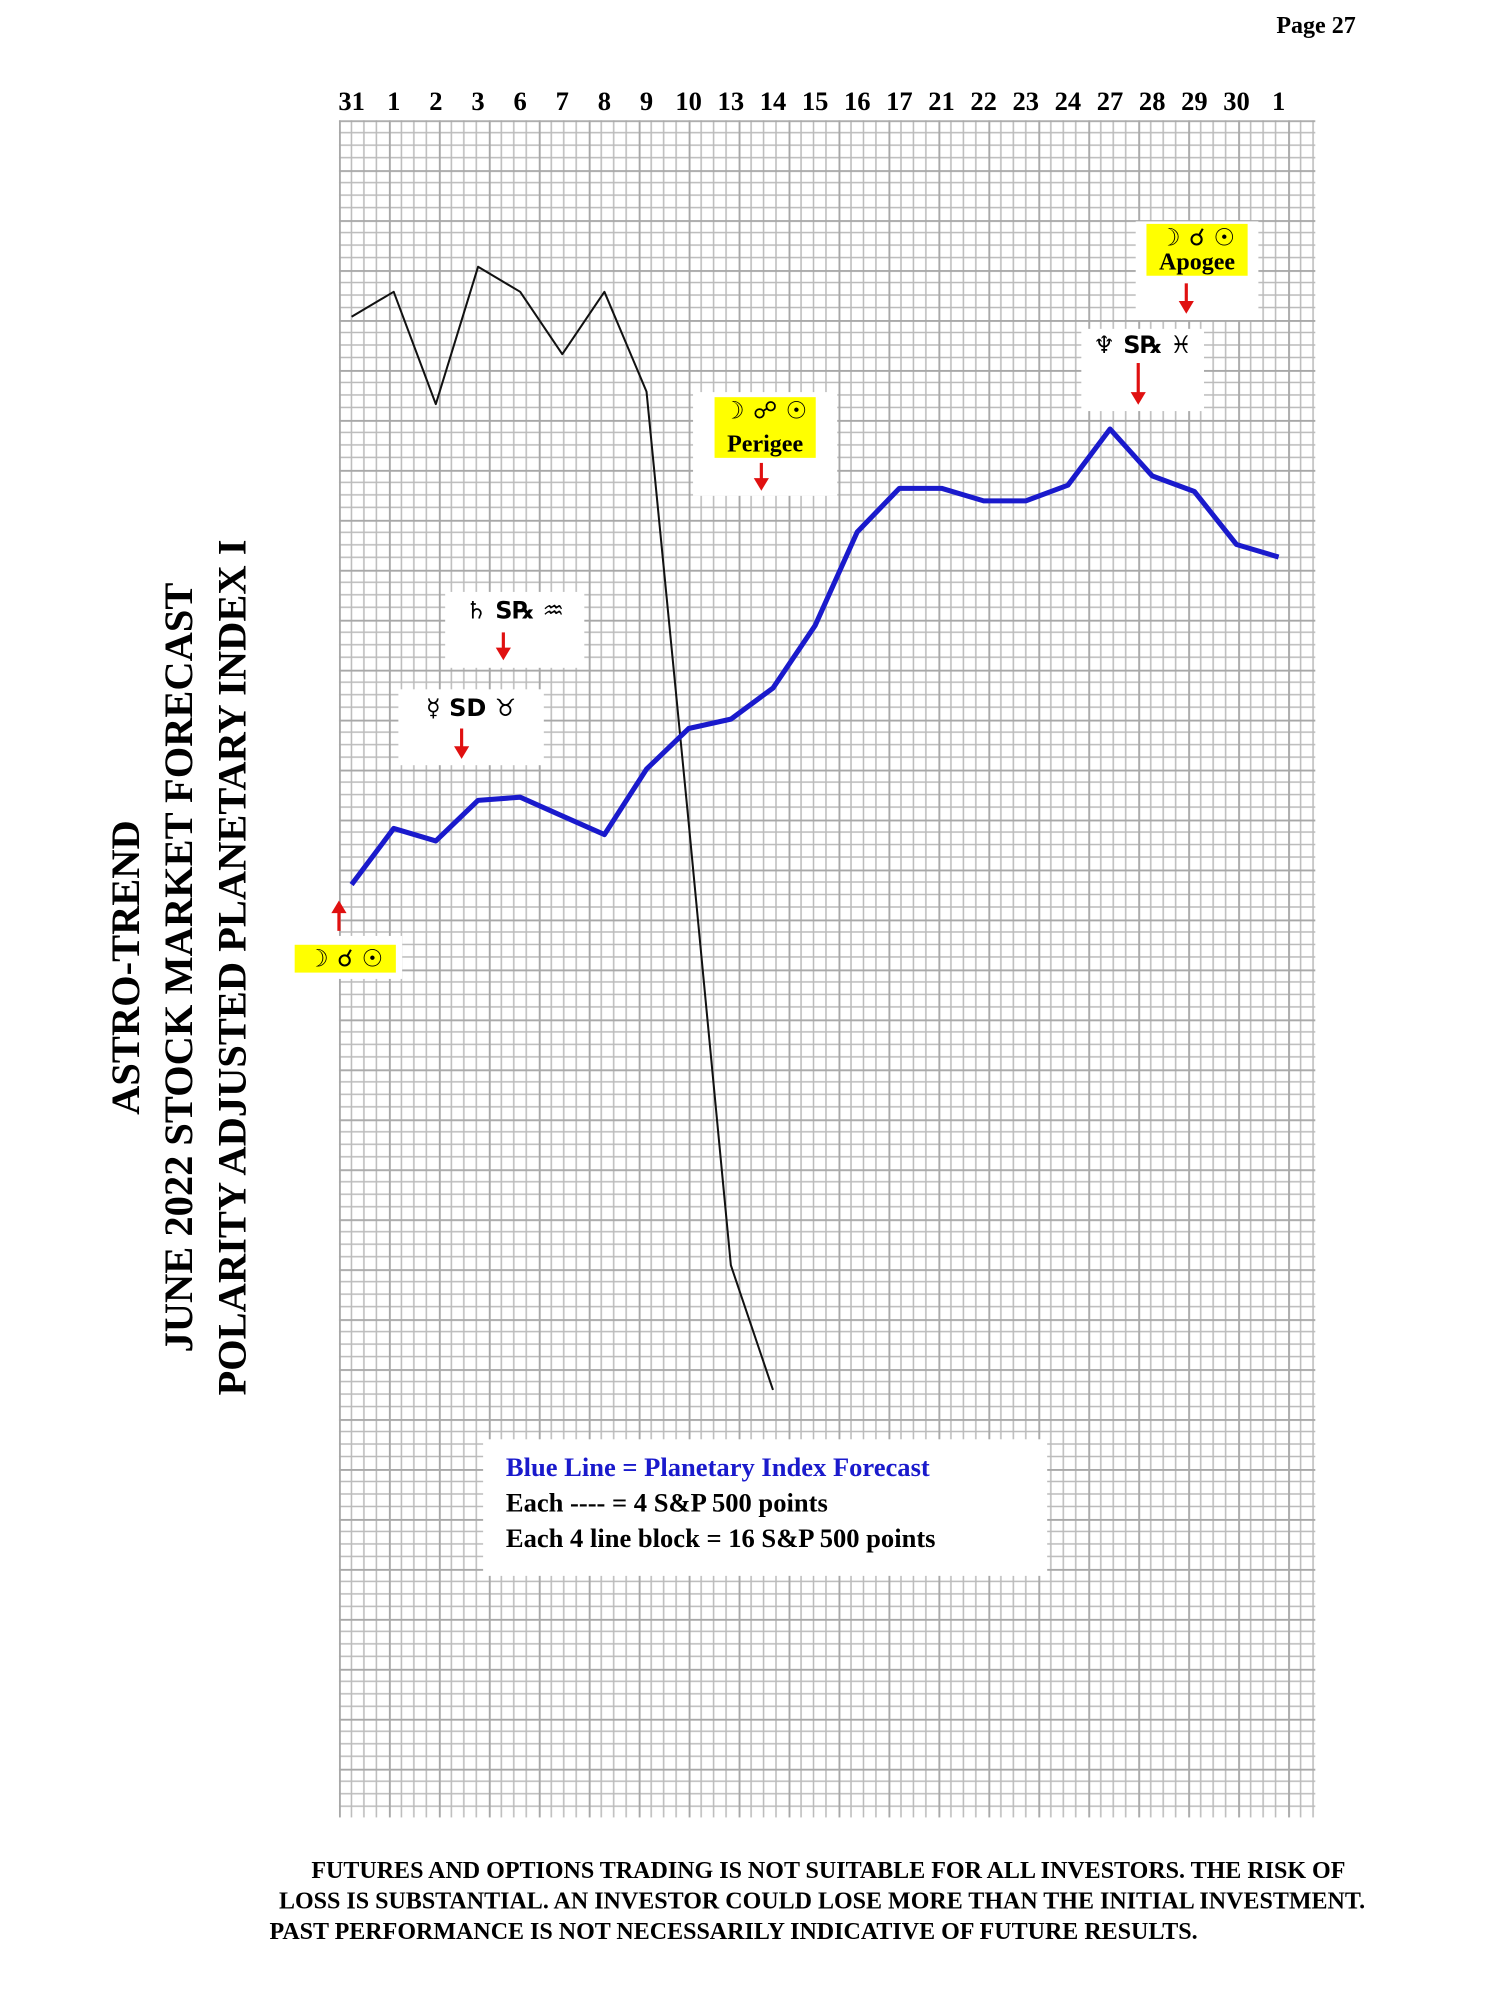 The height and width of the screenshot is (1992, 1505). Describe the element at coordinates (1315, 26) in the screenshot. I see `page-number: Page 27` at that location.